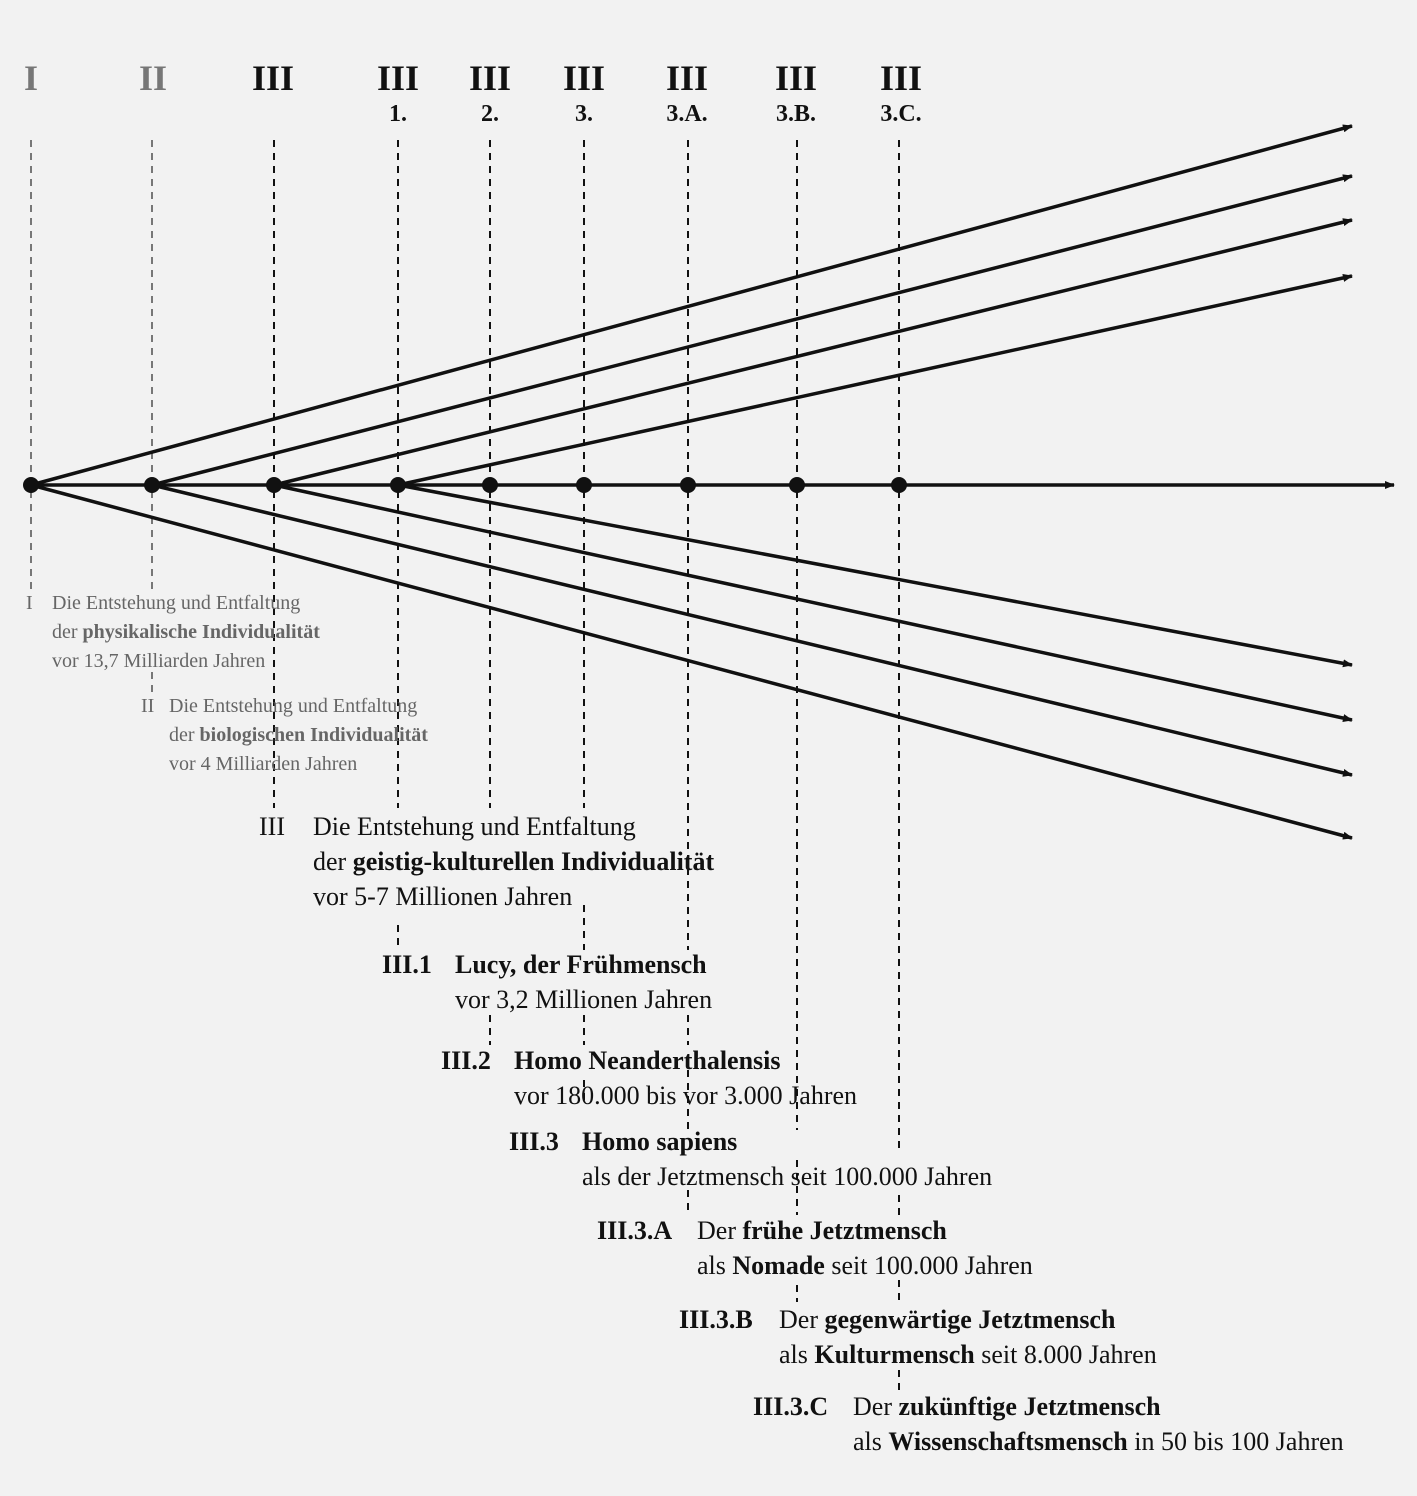 The height and width of the screenshot is (1496, 1417). I want to click on node-III-3A, so click(688, 485).